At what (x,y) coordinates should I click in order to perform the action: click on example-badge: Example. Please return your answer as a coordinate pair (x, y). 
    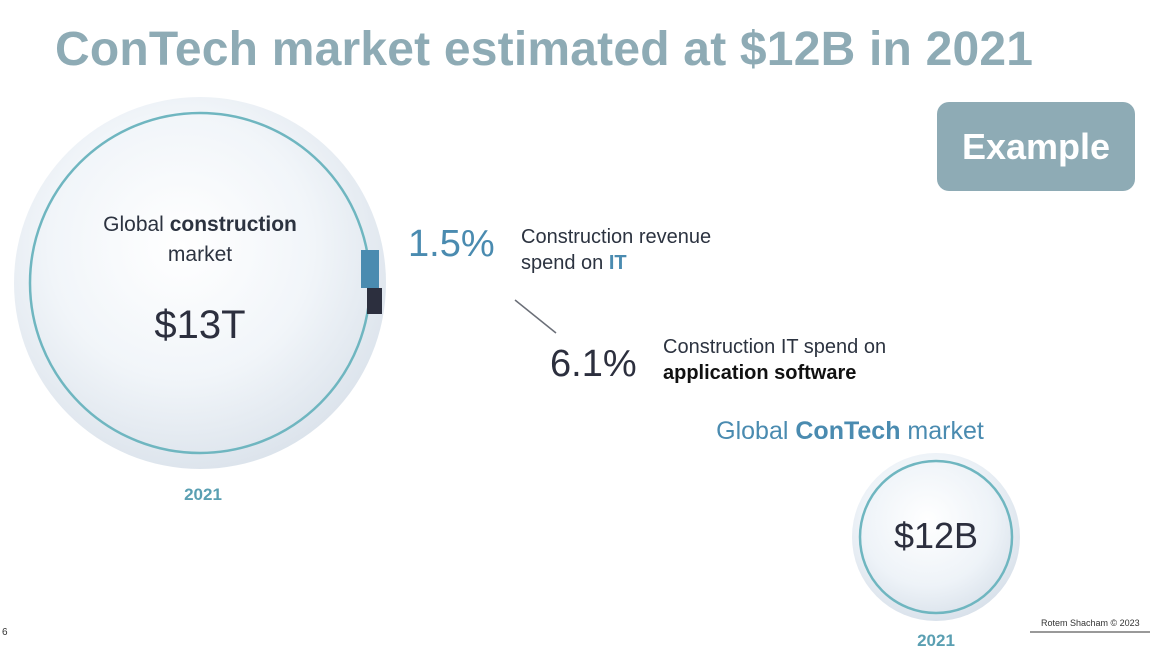
    Looking at the image, I should click on (1036, 146).